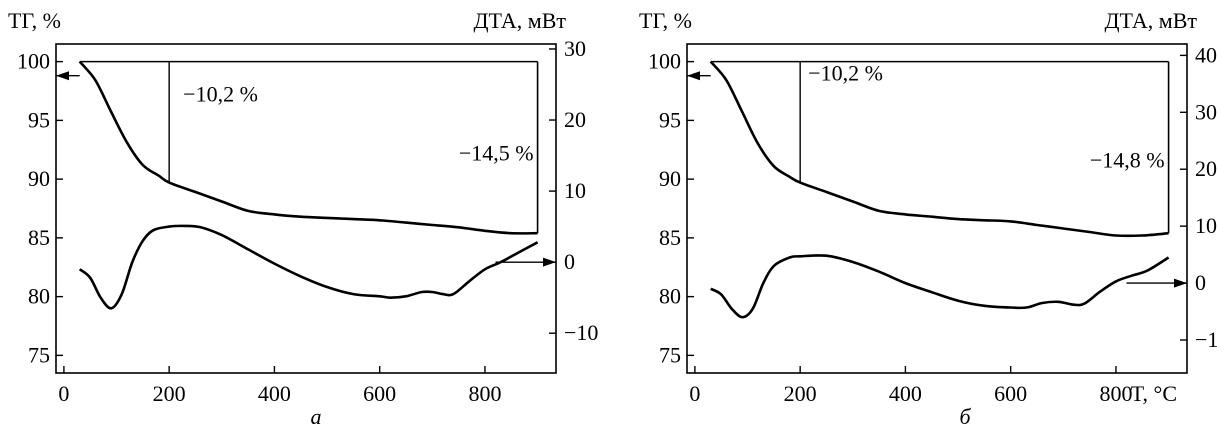  Describe the element at coordinates (1127, 159) in the screenshot. I see `mass-loss-label: −14,8 %` at that location.